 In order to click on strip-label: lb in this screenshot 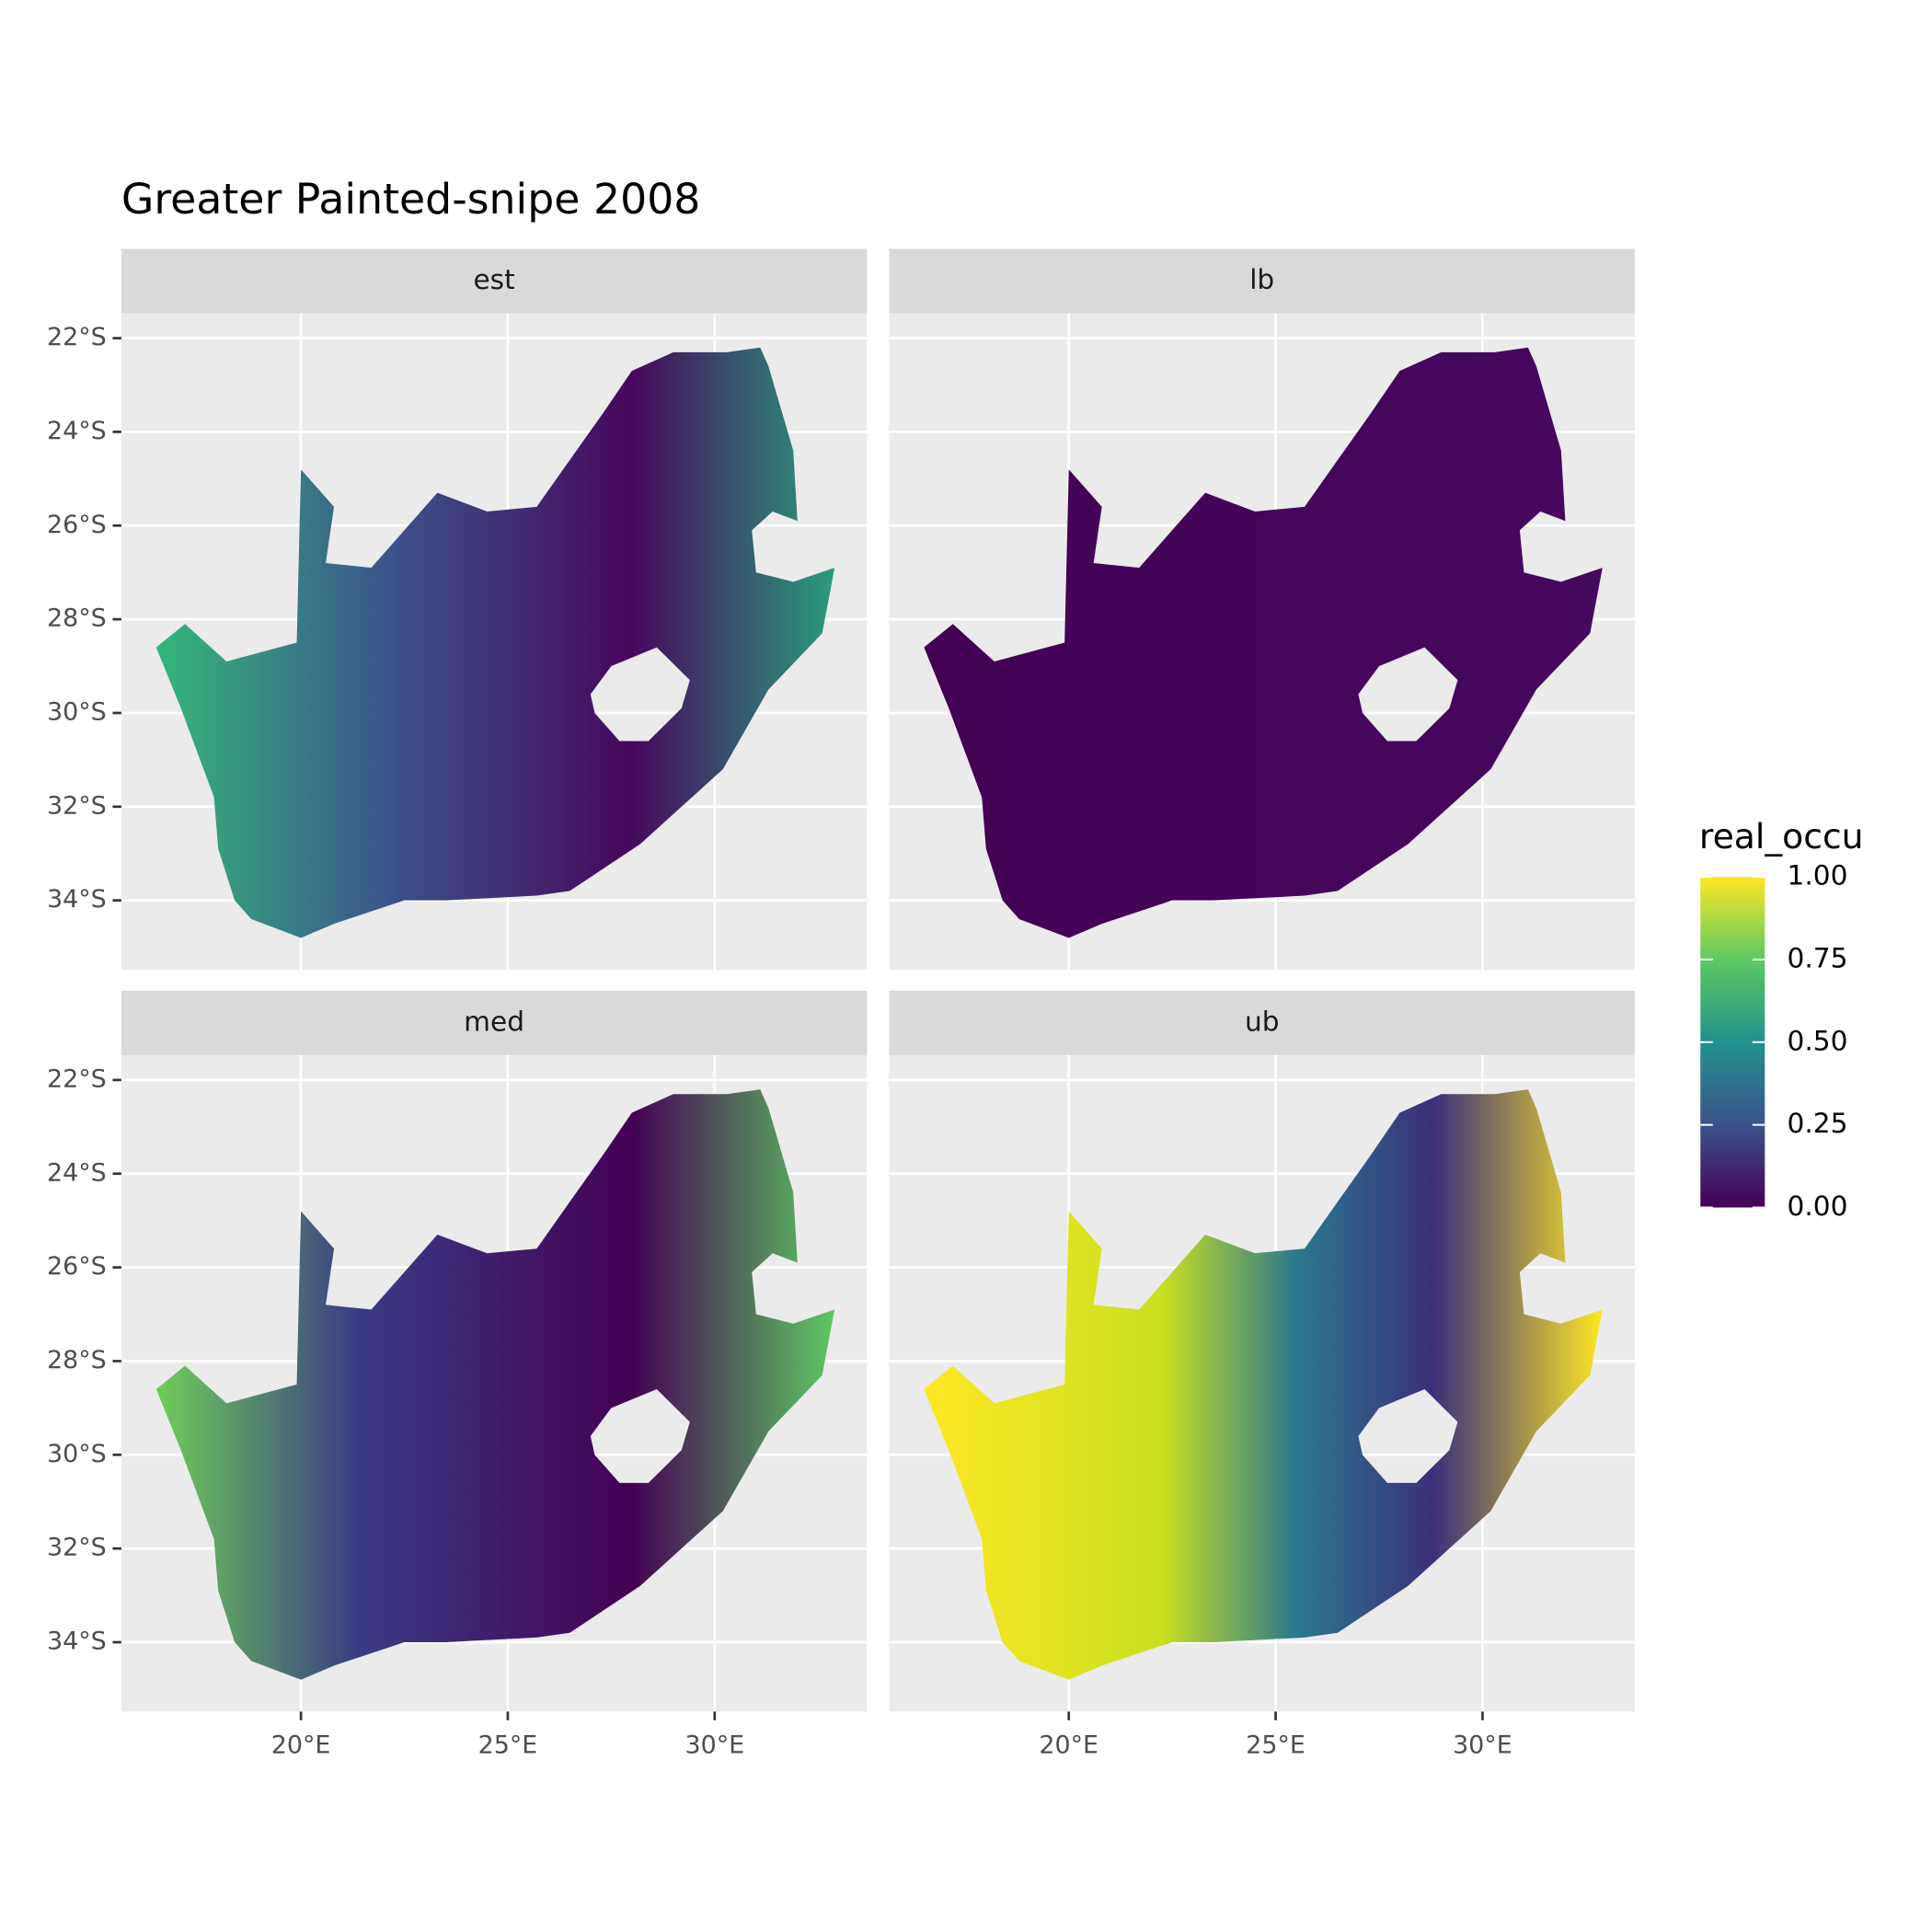, I will do `click(1261, 279)`.